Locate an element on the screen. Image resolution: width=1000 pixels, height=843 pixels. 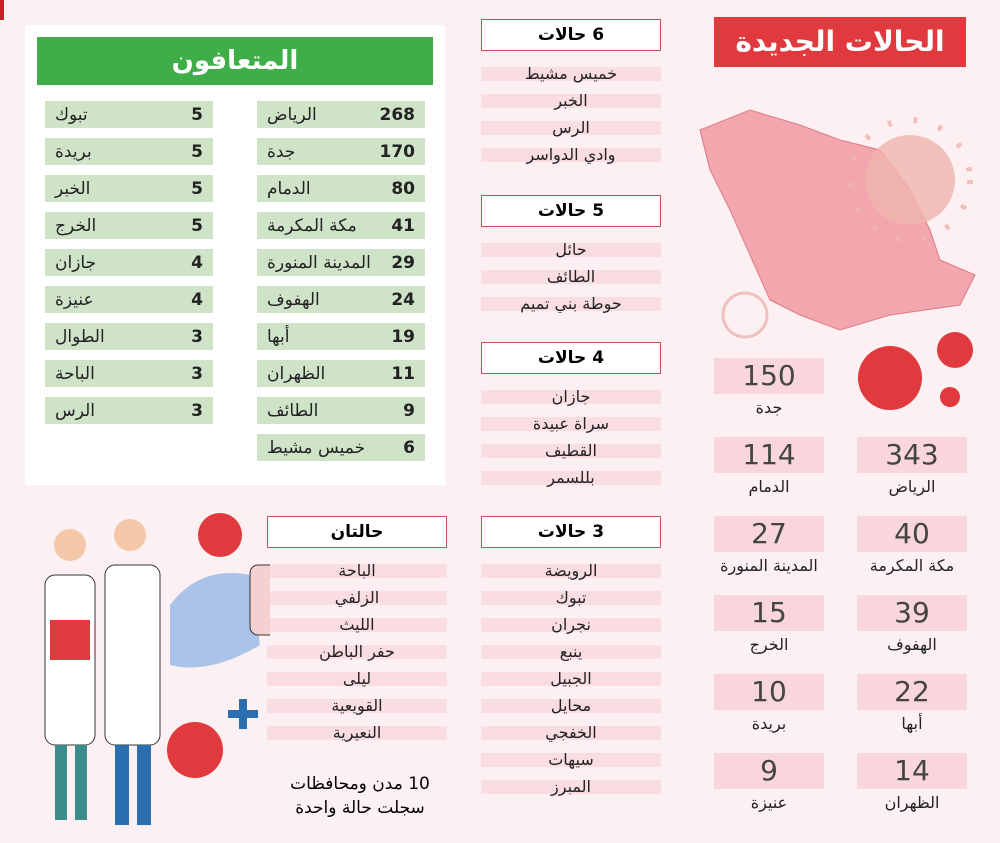
recovered-count: 6 is located at coordinates (409, 447).